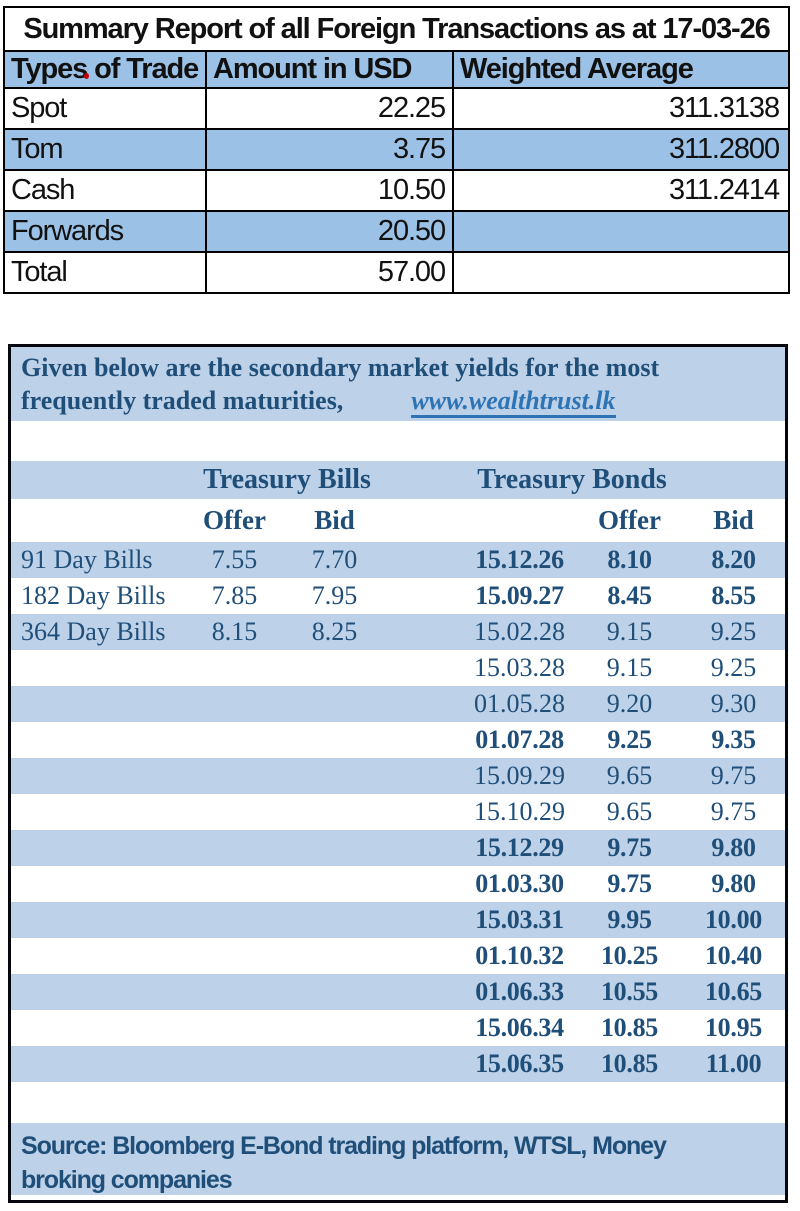 This screenshot has height=1211, width=800. I want to click on column-header-amount-usd: Amount in USD, so click(329, 69).